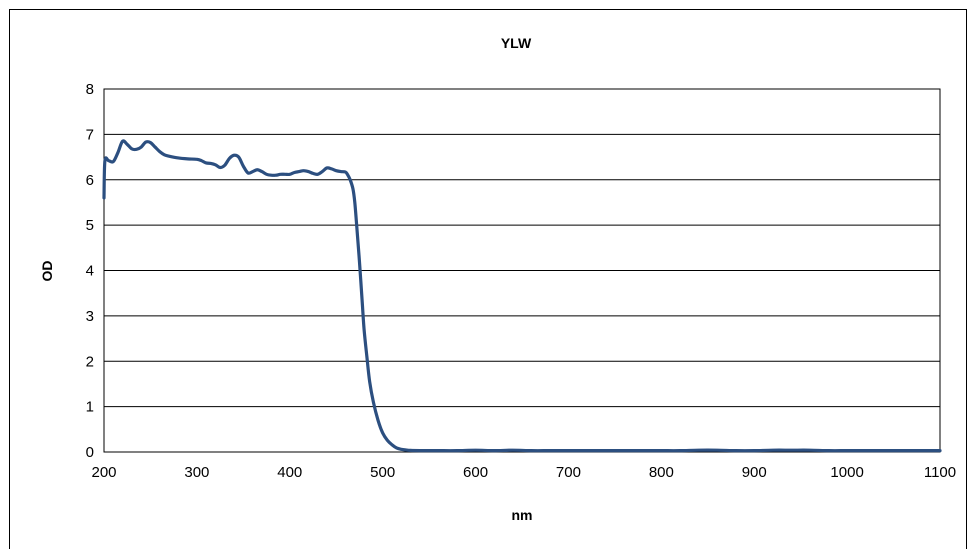  I want to click on x-tick-label: 900, so click(754, 472).